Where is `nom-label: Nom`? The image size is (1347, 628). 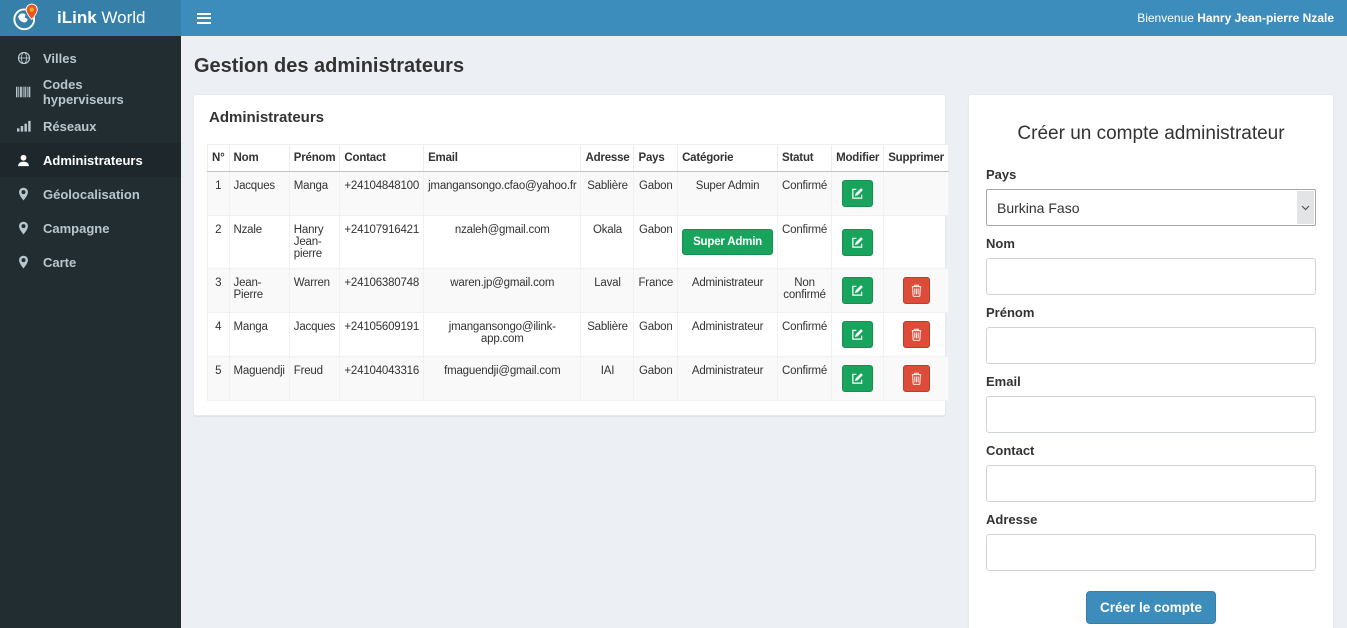 nom-label: Nom is located at coordinates (1000, 243).